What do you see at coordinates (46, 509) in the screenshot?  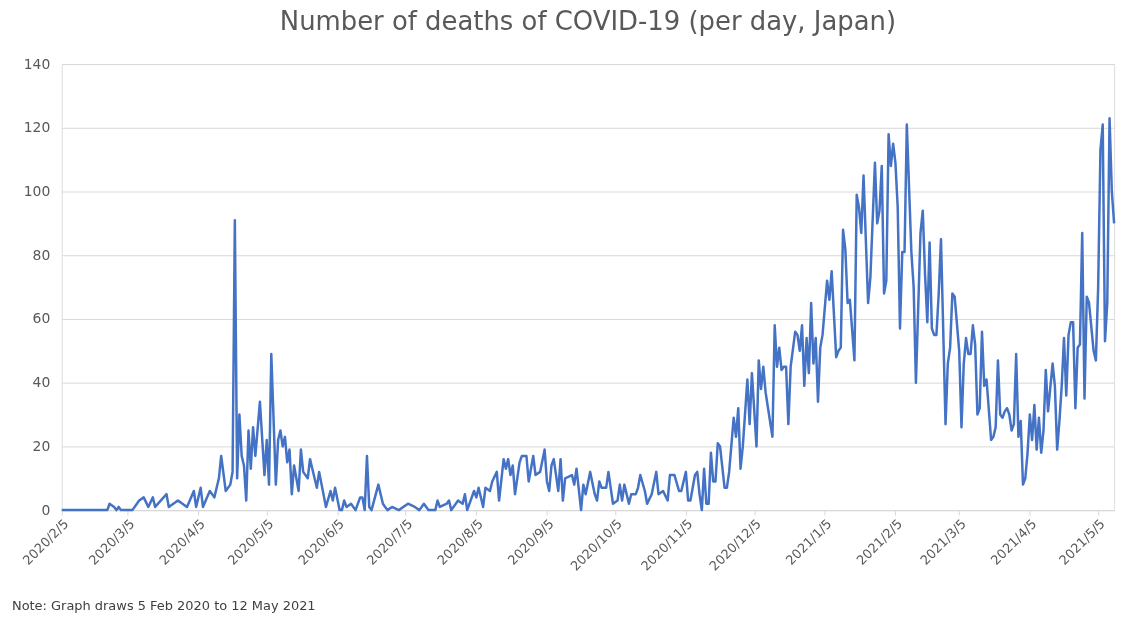 I see `y-tick-label: 0` at bounding box center [46, 509].